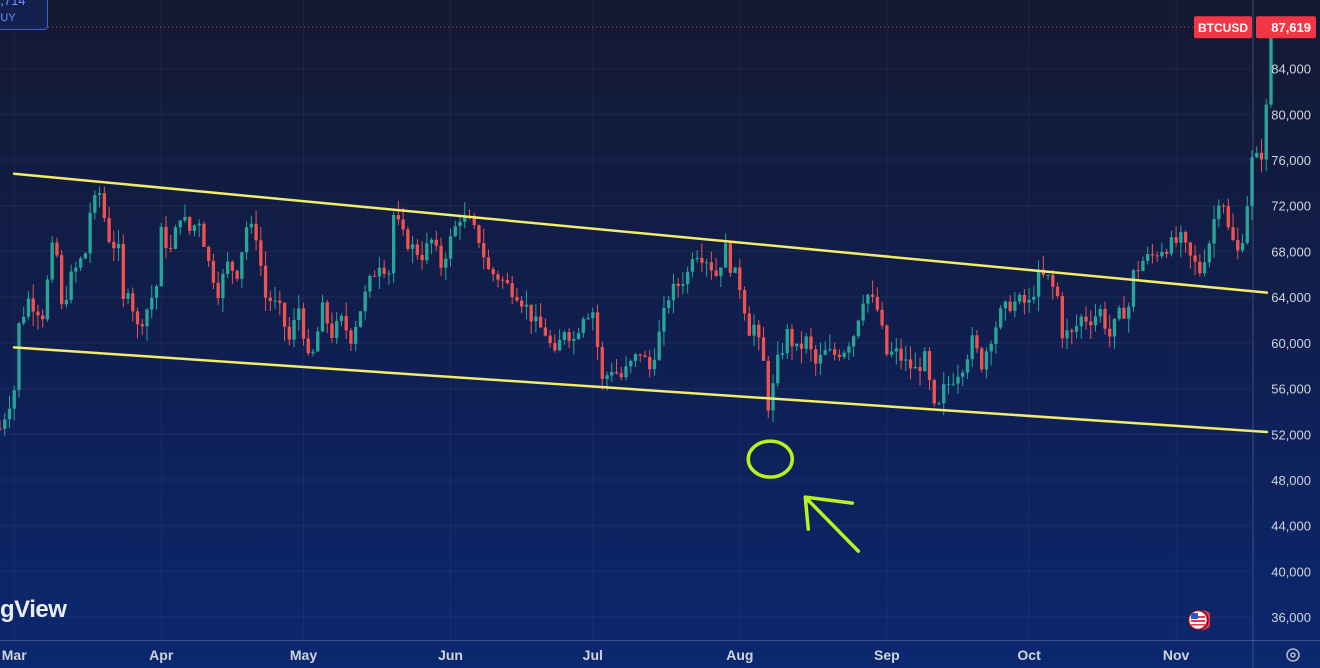  Describe the element at coordinates (1198, 620) in the screenshot. I see `us-flag-icon` at that location.